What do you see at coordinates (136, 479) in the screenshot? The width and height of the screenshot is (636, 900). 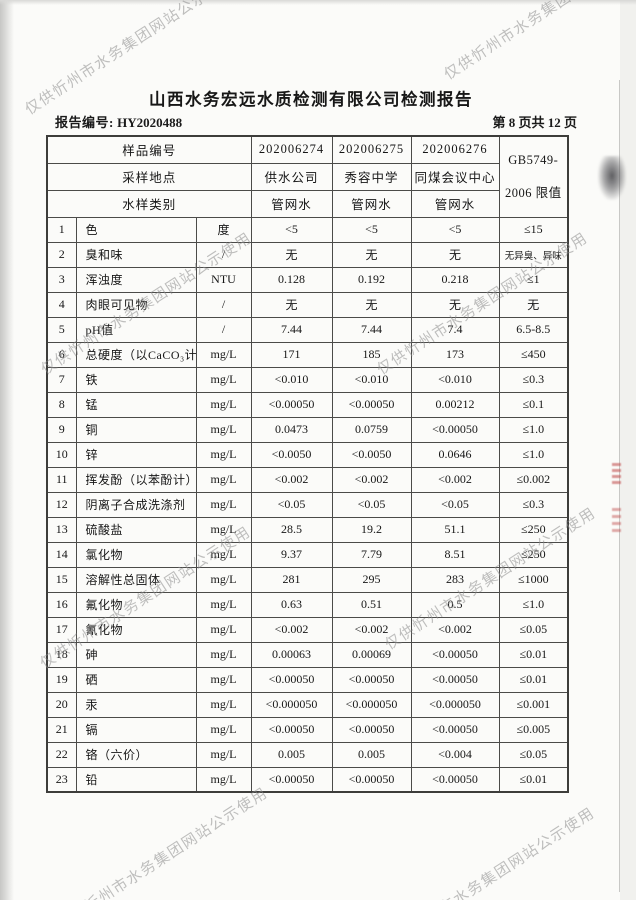 I see `param-name-cell: 挥发酚（以苯酚计）` at bounding box center [136, 479].